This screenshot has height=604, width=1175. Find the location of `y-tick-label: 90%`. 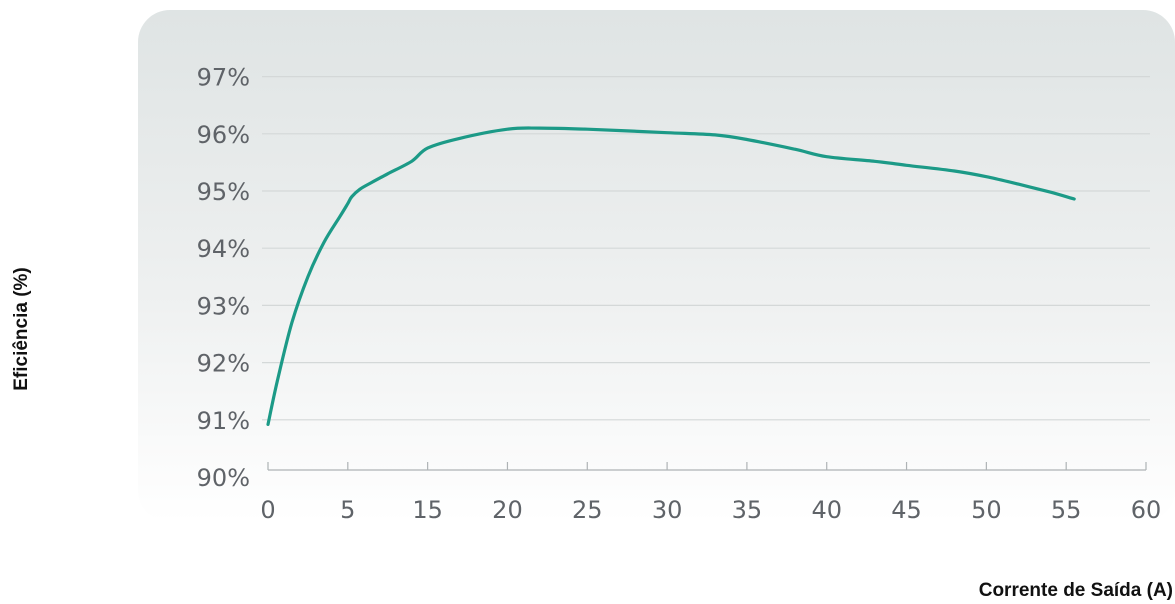

y-tick-label: 90% is located at coordinates (223, 478).